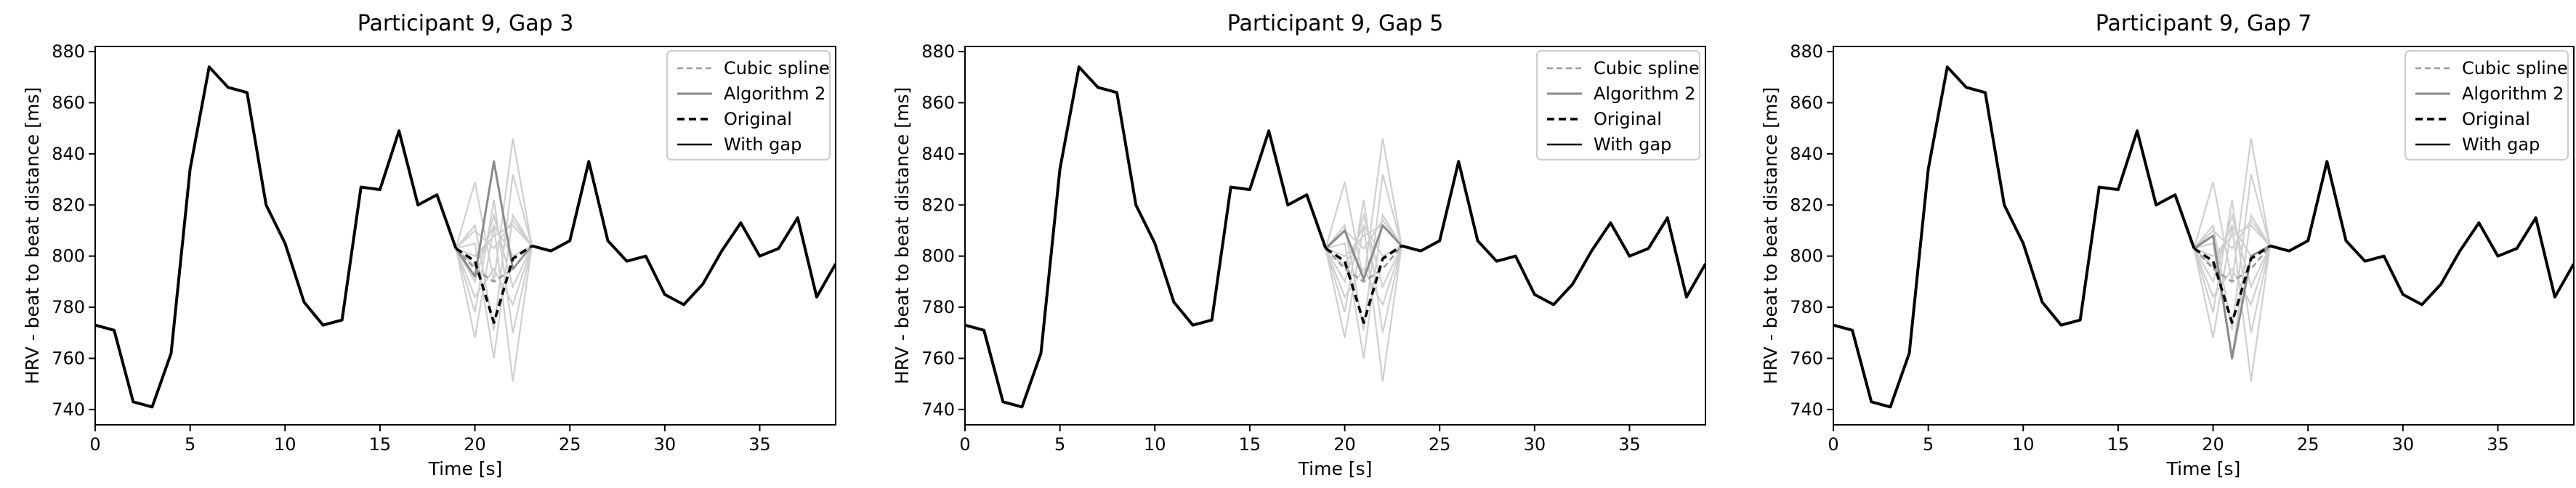 This screenshot has width=2576, height=488. I want to click on x-tick-label: 15, so click(1250, 444).